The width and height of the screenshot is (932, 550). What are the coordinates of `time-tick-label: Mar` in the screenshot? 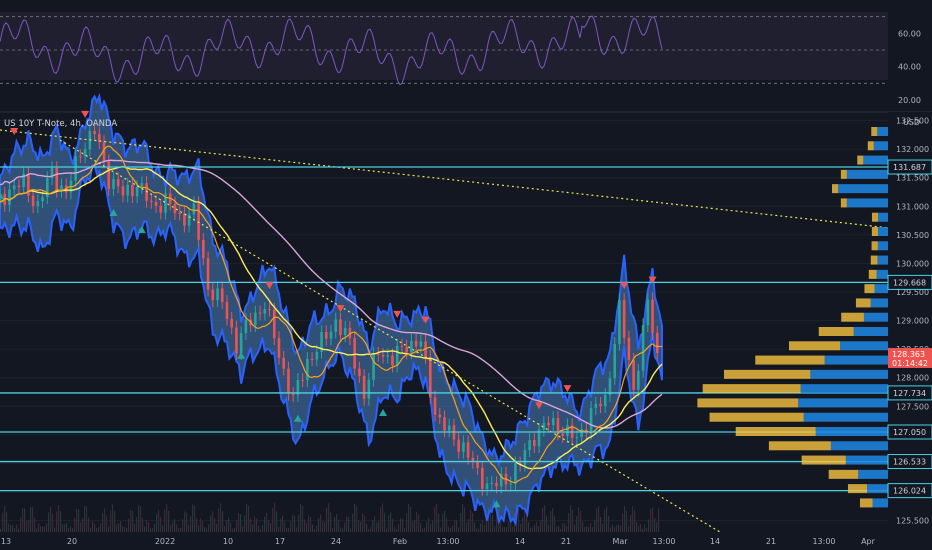 It's located at (620, 541).